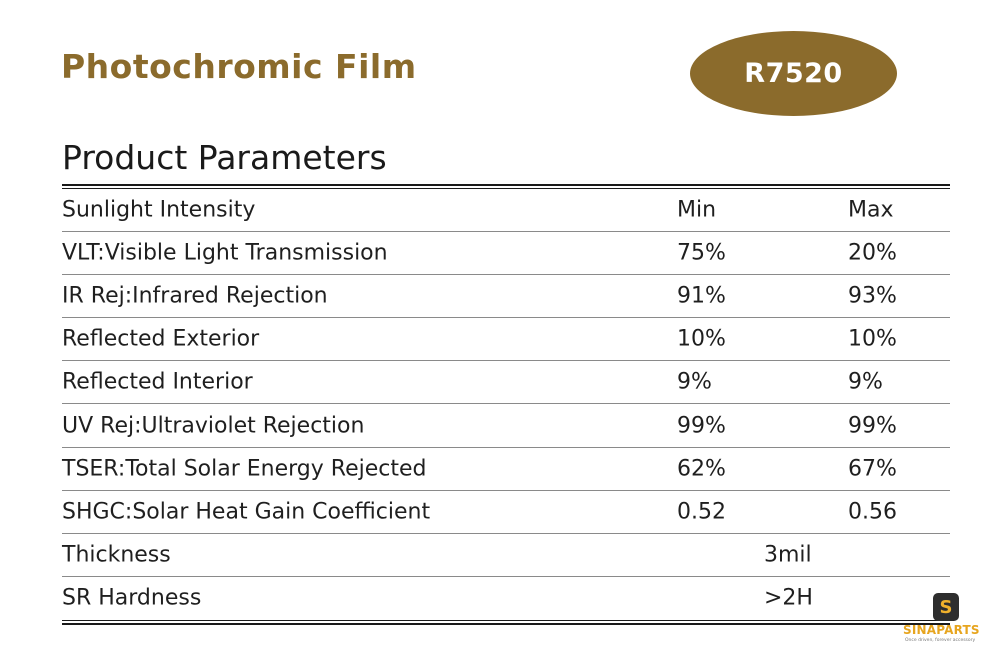 This screenshot has height=650, width=1000. Describe the element at coordinates (506, 383) in the screenshot. I see `table-row: Reflected Interior 9% 9%` at that location.